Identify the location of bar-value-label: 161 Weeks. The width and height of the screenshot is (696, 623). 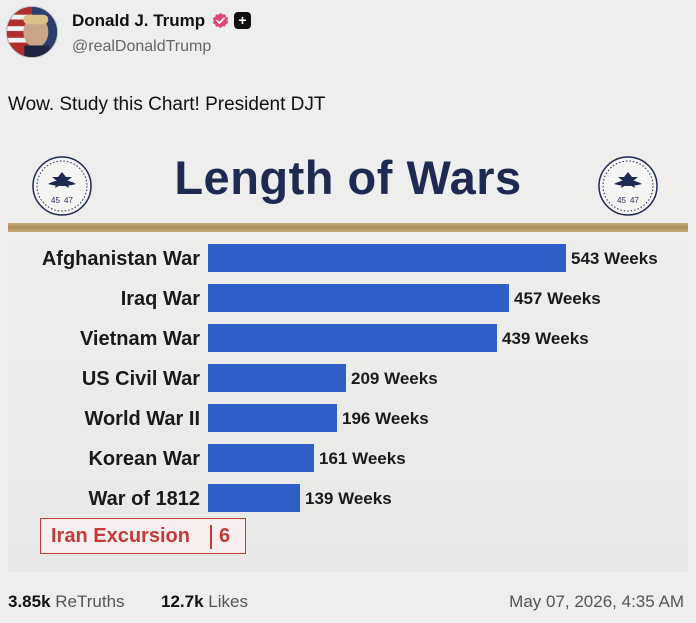
(362, 458).